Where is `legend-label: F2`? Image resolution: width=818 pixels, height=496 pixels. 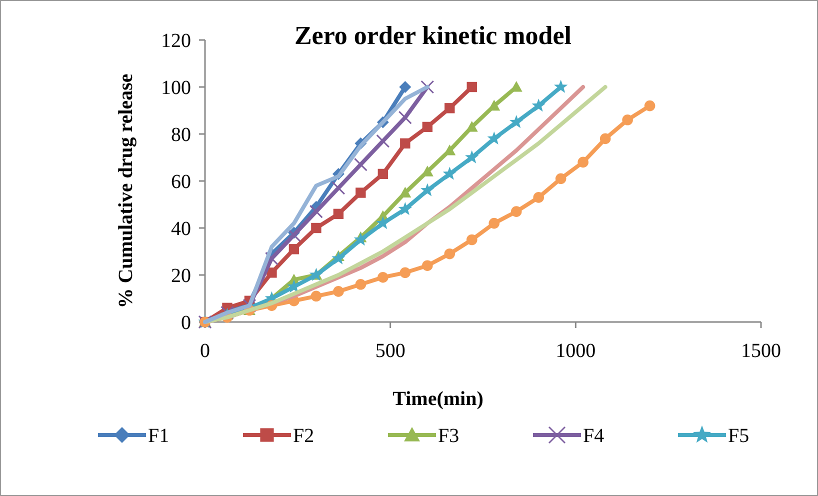 legend-label: F2 is located at coordinates (303, 436).